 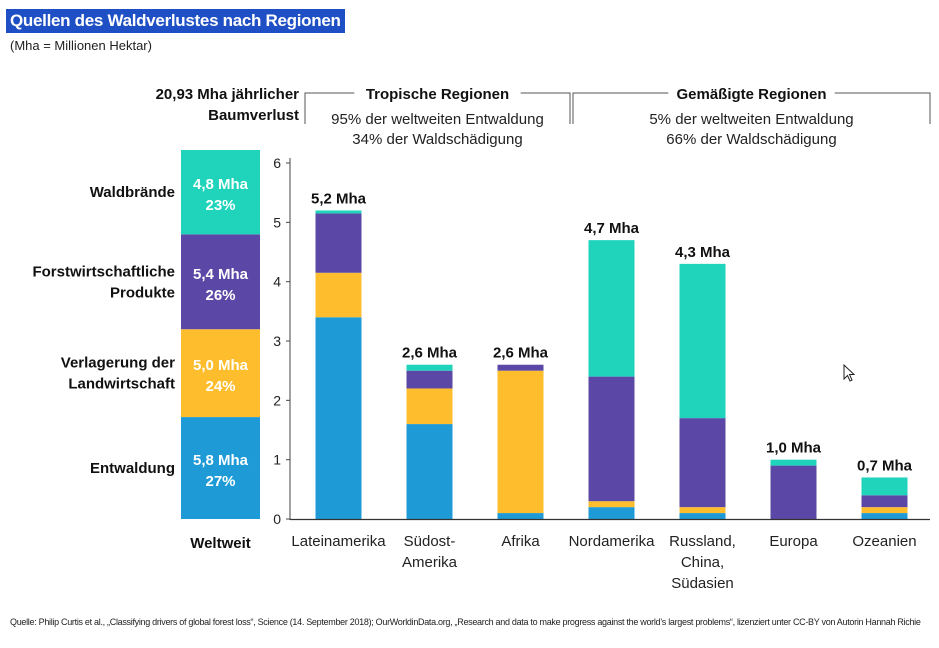 What do you see at coordinates (253, 115) in the screenshot?
I see `global-total-title: Baumverlust` at bounding box center [253, 115].